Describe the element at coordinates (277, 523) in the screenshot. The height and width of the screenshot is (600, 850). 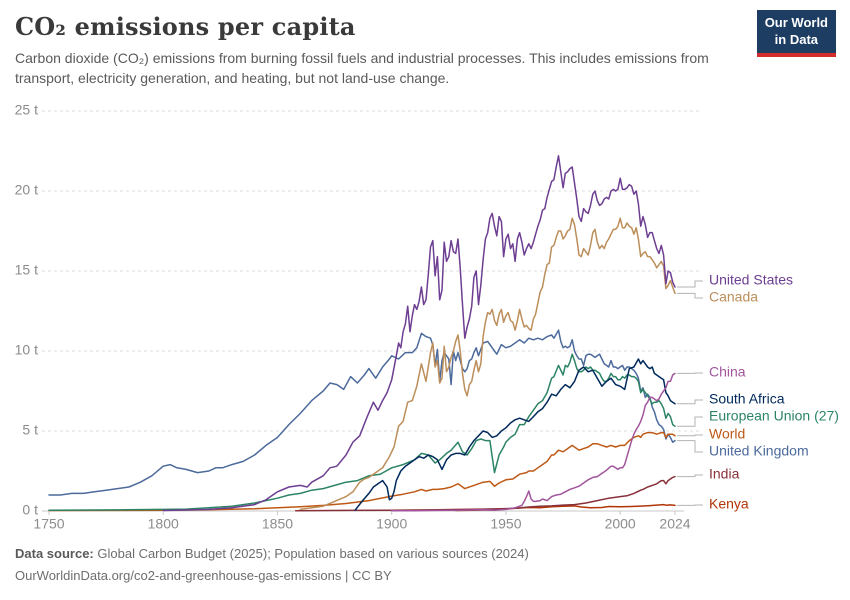
I see `x-tick-label-1850: 1850` at that location.